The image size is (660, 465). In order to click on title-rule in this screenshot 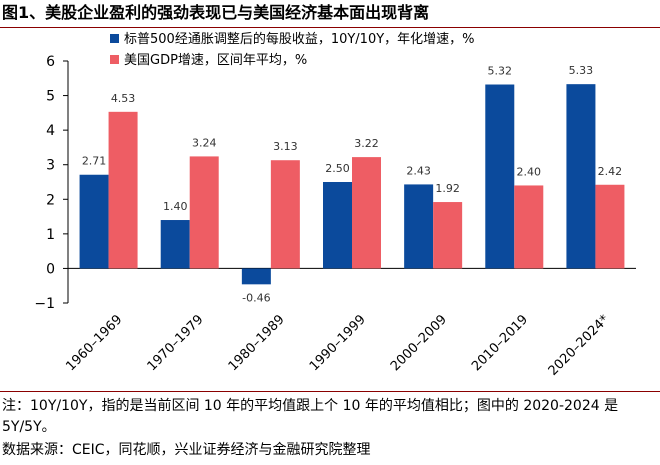, I will do `click(330, 27)`.